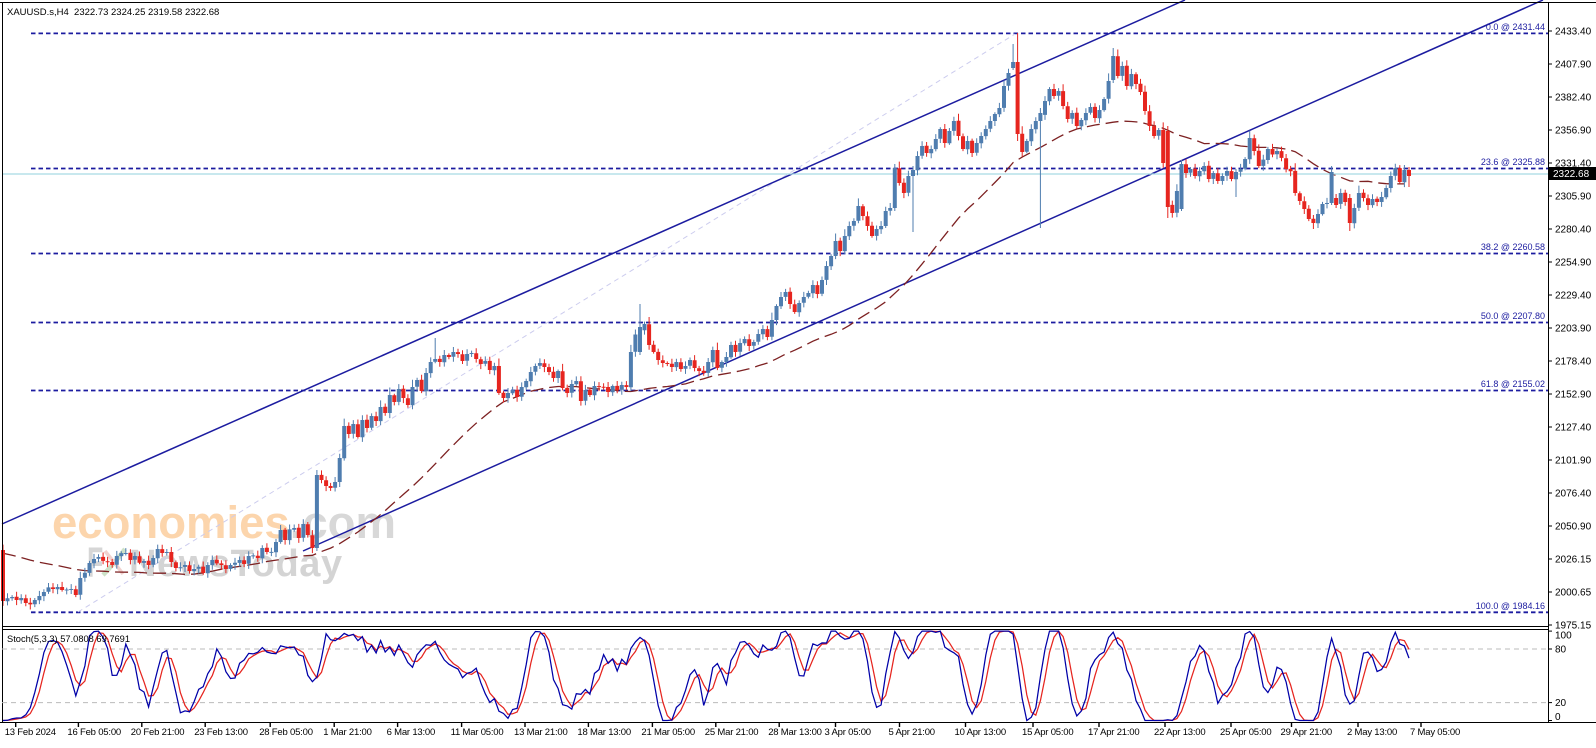 Image resolution: width=1596 pixels, height=748 pixels. I want to click on svg-text: 13 Mar 21:00, so click(541, 732).